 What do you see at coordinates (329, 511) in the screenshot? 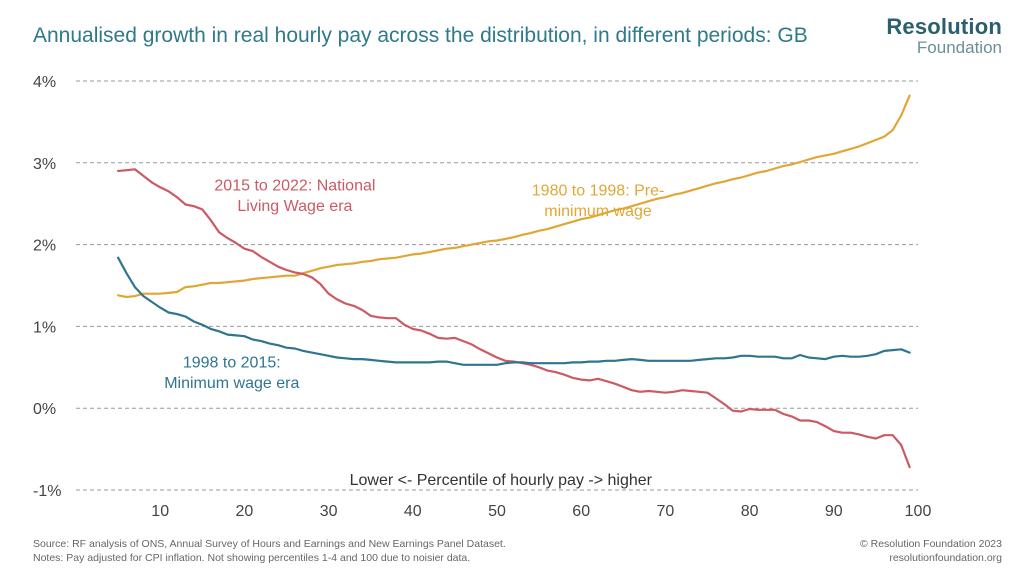
I see `x-tick-label: 30` at bounding box center [329, 511].